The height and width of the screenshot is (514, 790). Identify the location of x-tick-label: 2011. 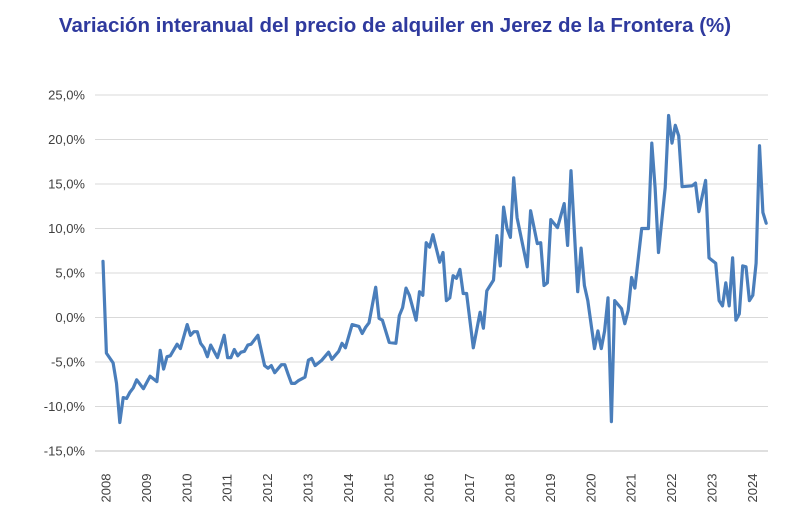
(227, 488).